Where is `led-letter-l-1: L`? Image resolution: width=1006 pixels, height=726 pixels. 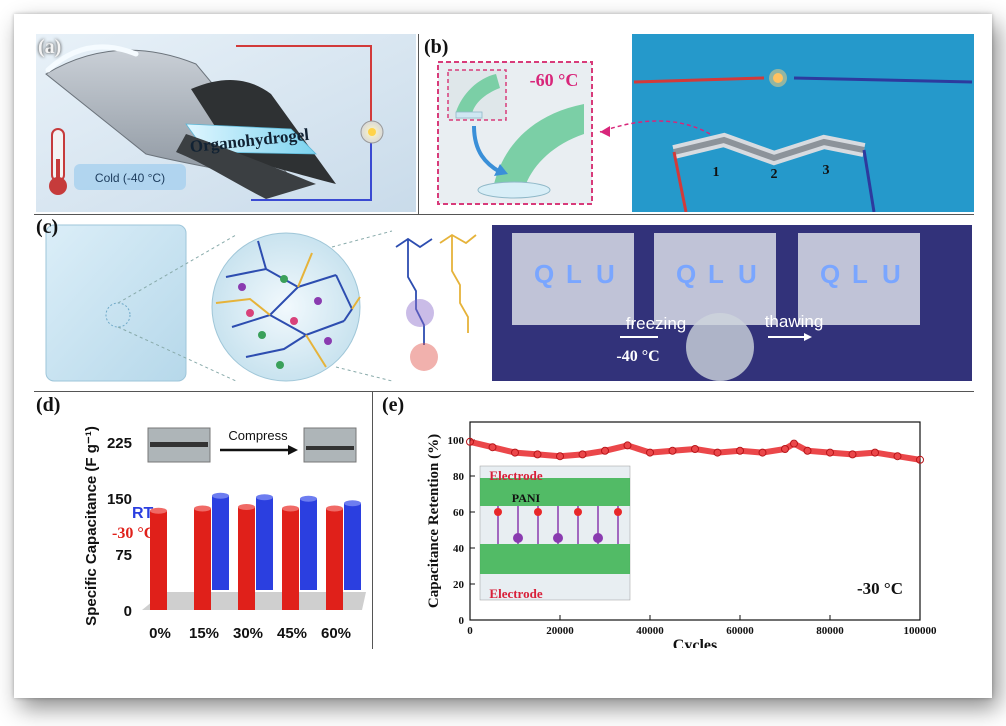 led-letter-l-1: L is located at coordinates (574, 274).